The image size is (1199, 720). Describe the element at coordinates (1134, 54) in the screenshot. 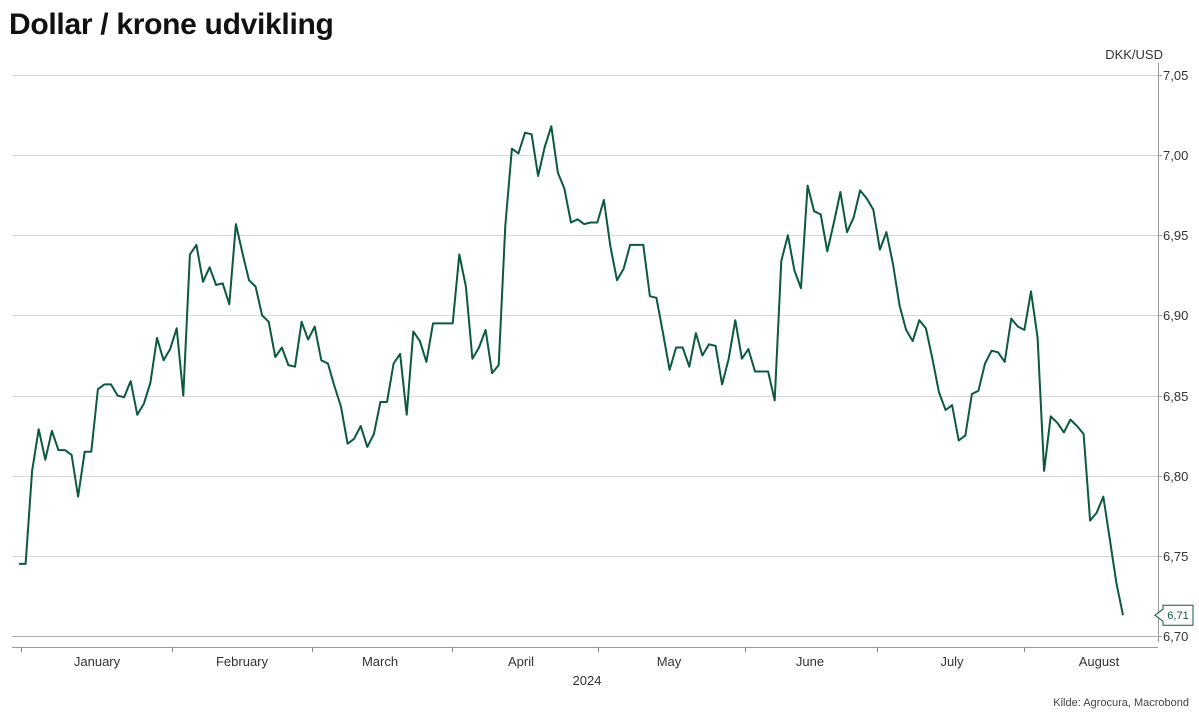

I see `y-axis-unit-label: DKK/USD` at that location.